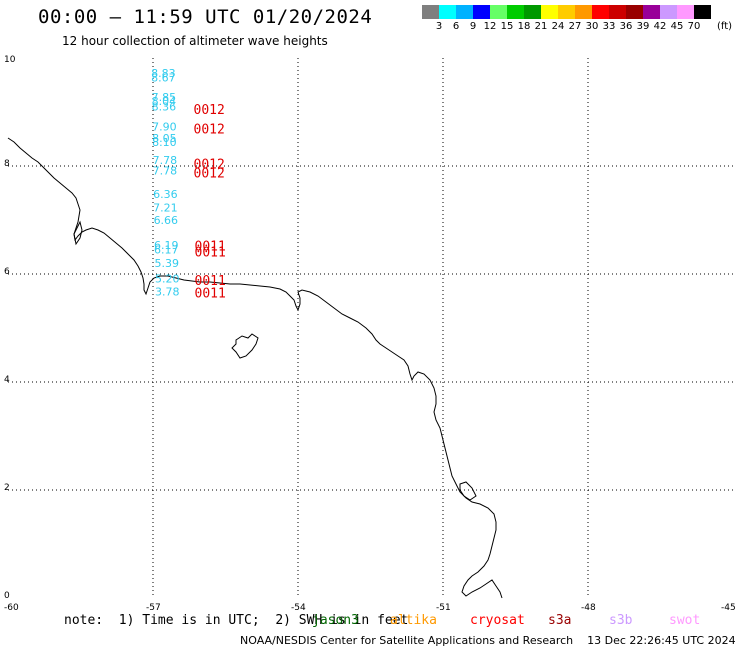 Image resolution: width=740 pixels, height=650 pixels. What do you see at coordinates (335, 620) in the screenshot?
I see `satellite-legend-jason3: jason3` at bounding box center [335, 620].